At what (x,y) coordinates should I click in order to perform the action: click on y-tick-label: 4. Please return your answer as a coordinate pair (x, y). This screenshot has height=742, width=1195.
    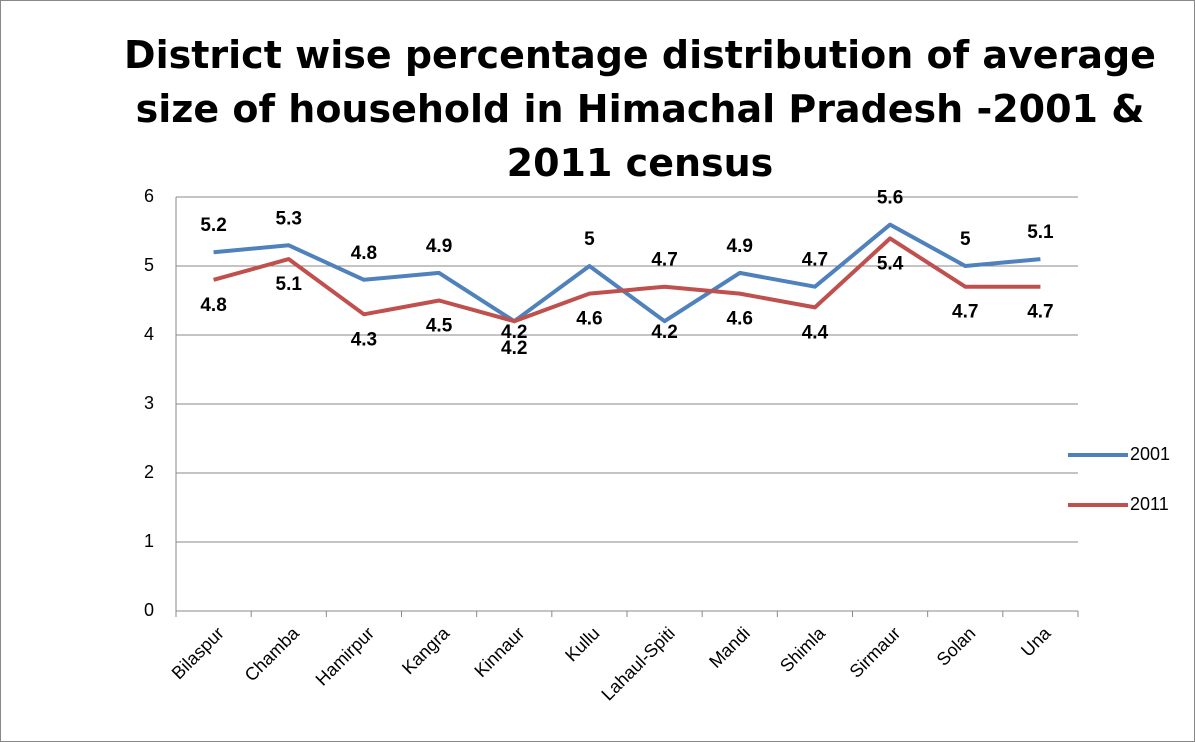
    Looking at the image, I should click on (149, 334).